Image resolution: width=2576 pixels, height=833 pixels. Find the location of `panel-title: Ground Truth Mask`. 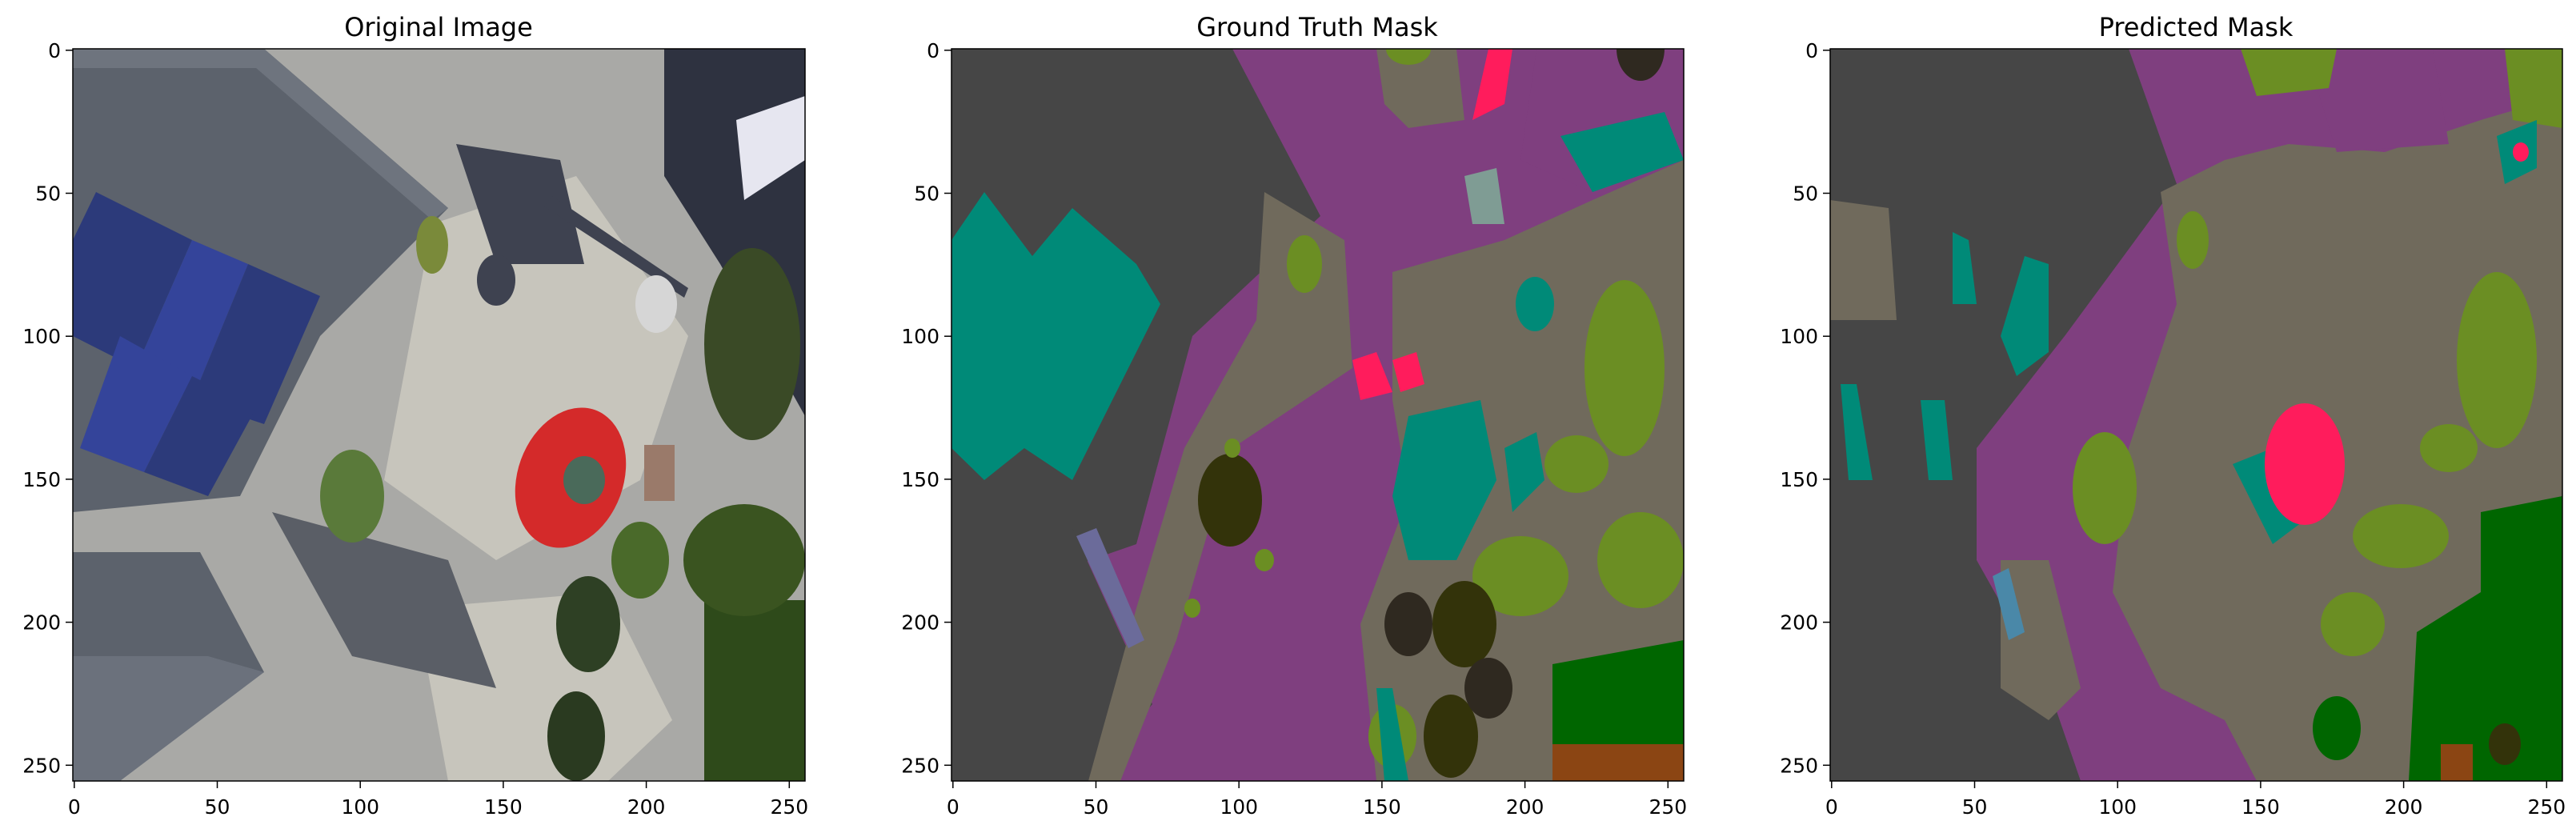

panel-title: Ground Truth Mask is located at coordinates (1317, 27).